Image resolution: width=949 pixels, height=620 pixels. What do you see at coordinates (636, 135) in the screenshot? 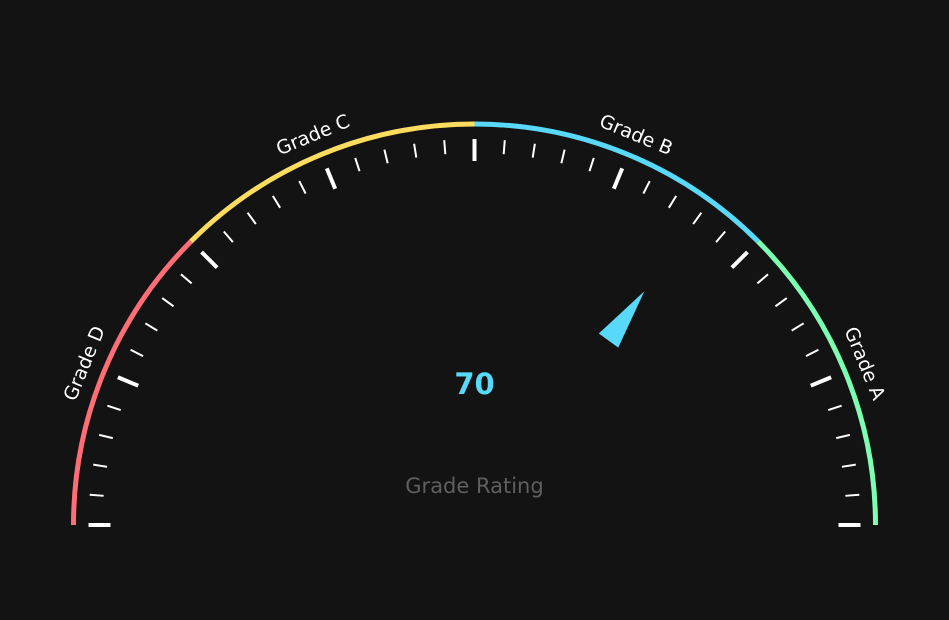
I see `band-label-grade-b: Grade B` at bounding box center [636, 135].